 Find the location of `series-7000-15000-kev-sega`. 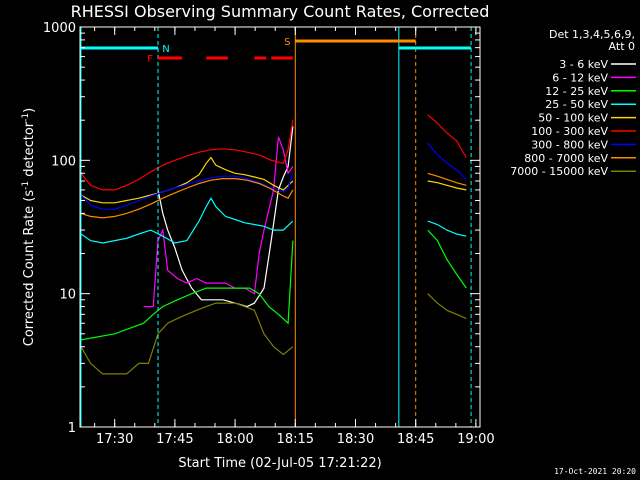

series-7000-15000-kev-sega is located at coordinates (187, 338).